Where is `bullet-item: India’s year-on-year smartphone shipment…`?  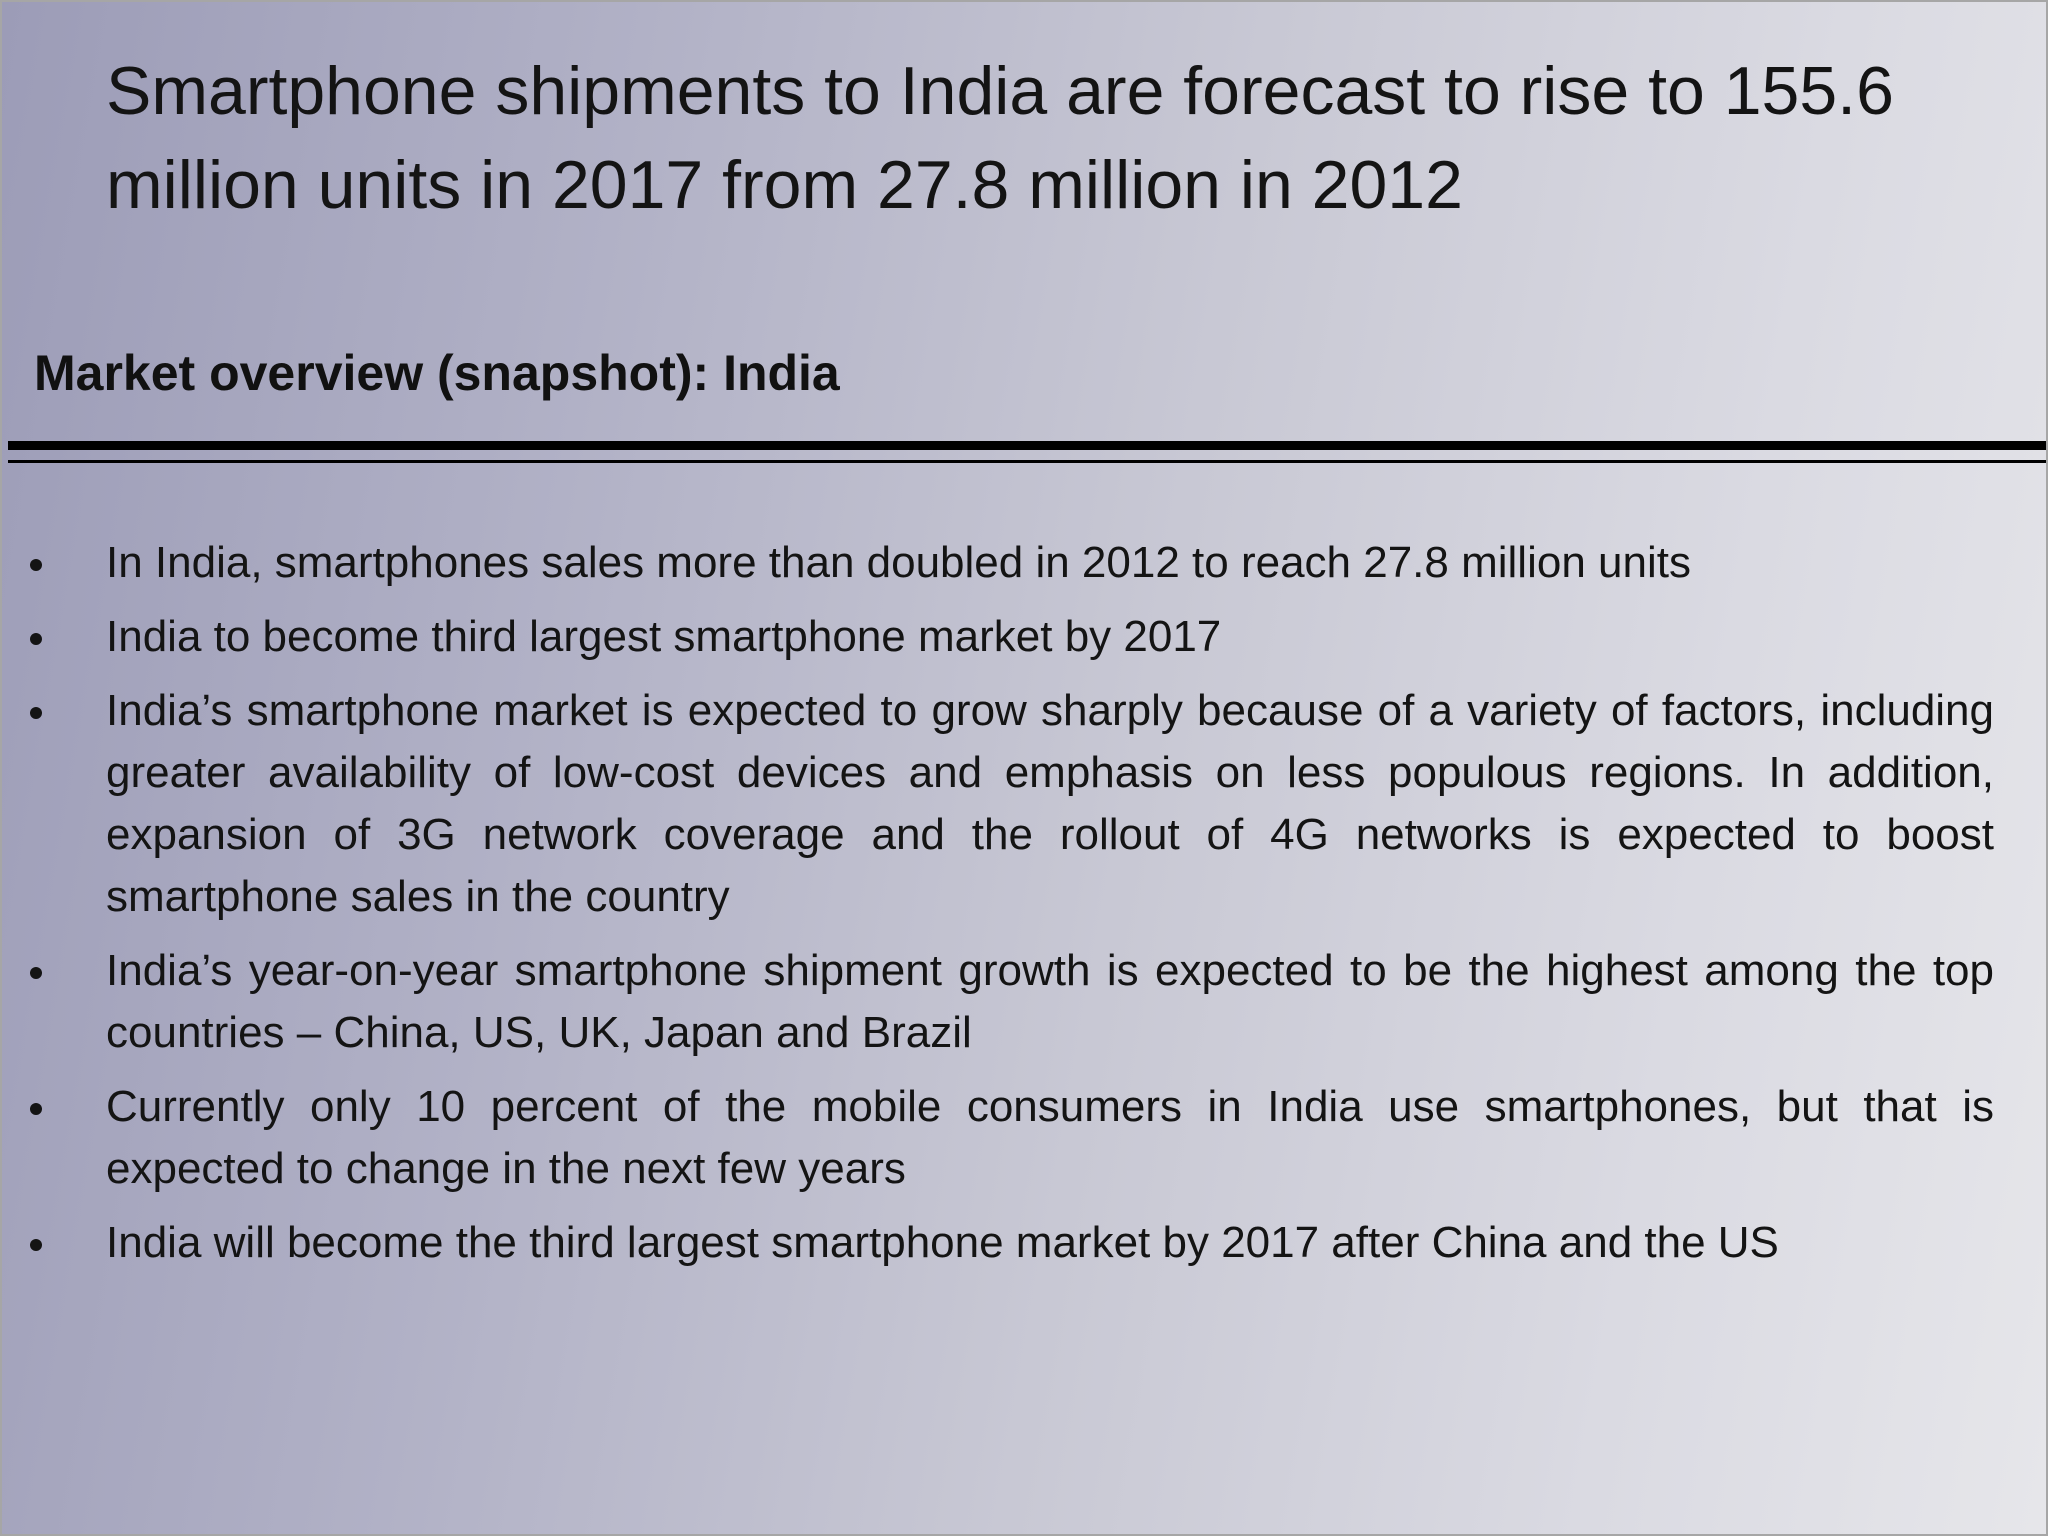 bullet-item: India’s year-on-year smartphone shipment… is located at coordinates (1025, 1002).